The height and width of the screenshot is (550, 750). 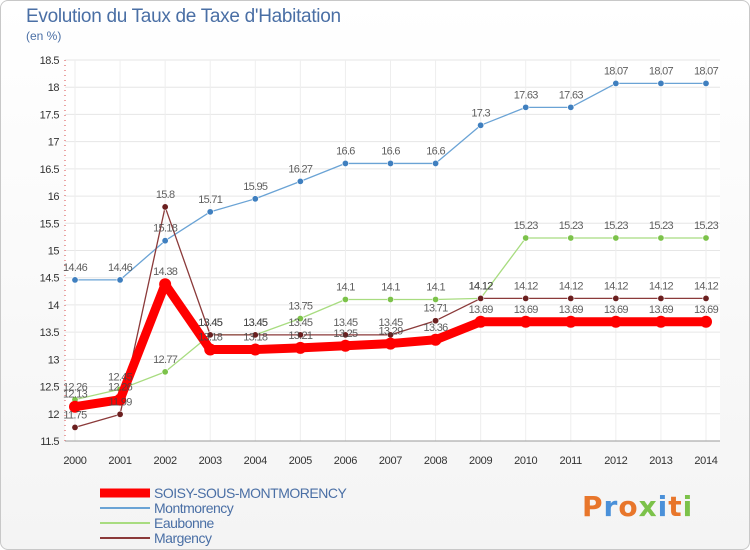 What do you see at coordinates (390, 461) in the screenshot?
I see `x-tick-label: 2007` at bounding box center [390, 461].